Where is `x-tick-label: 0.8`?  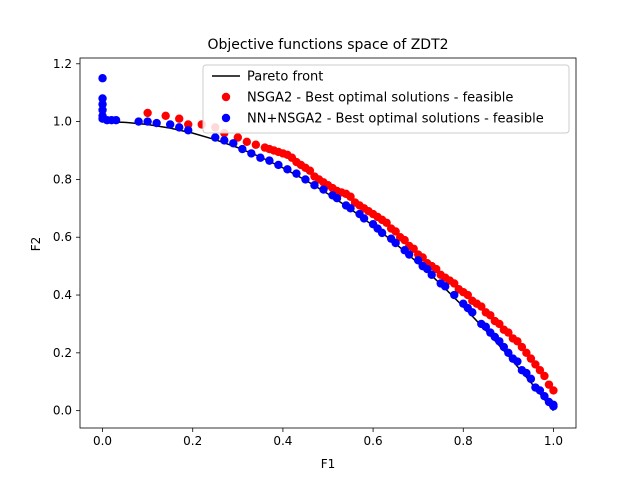
x-tick-label: 0.8 is located at coordinates (463, 441).